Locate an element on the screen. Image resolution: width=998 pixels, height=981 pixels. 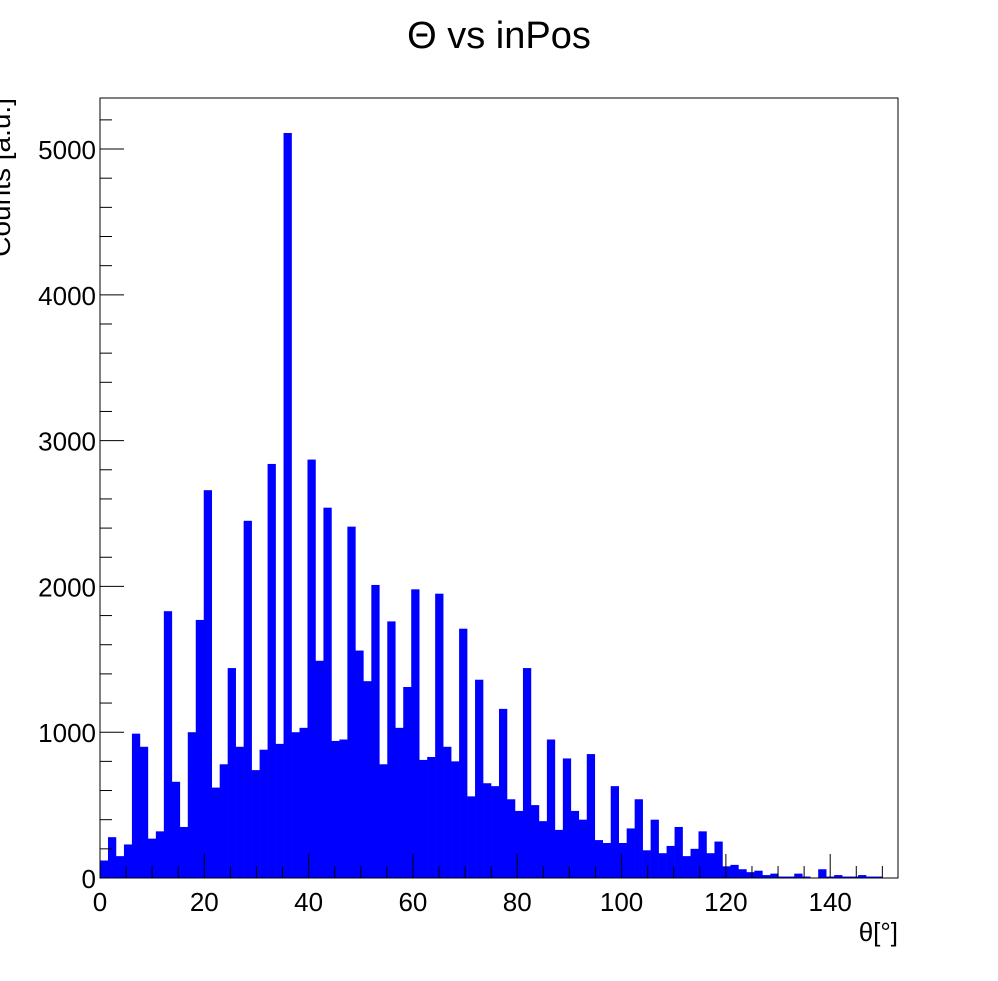
y-tick-label: 4000 is located at coordinates (67, 296).